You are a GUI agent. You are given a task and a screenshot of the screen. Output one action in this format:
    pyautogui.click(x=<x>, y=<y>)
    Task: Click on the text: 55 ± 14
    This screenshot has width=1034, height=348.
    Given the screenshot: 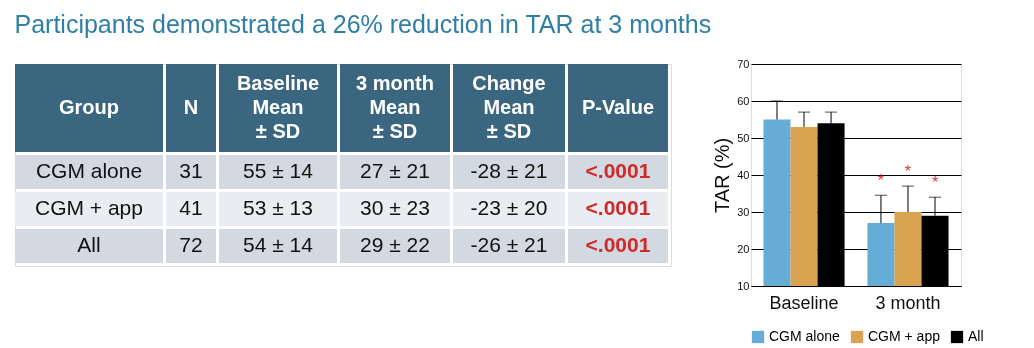 What is the action you would take?
    pyautogui.click(x=278, y=170)
    